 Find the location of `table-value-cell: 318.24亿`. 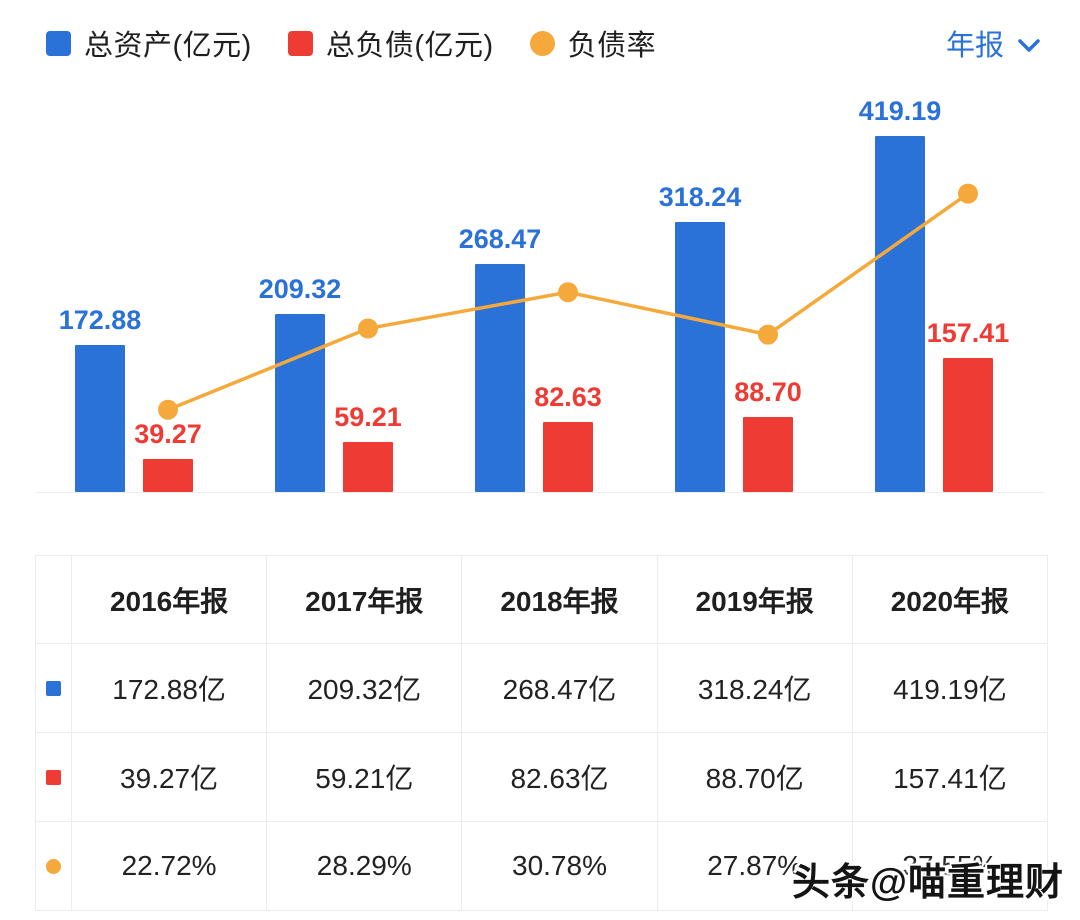

table-value-cell: 318.24亿 is located at coordinates (755, 688).